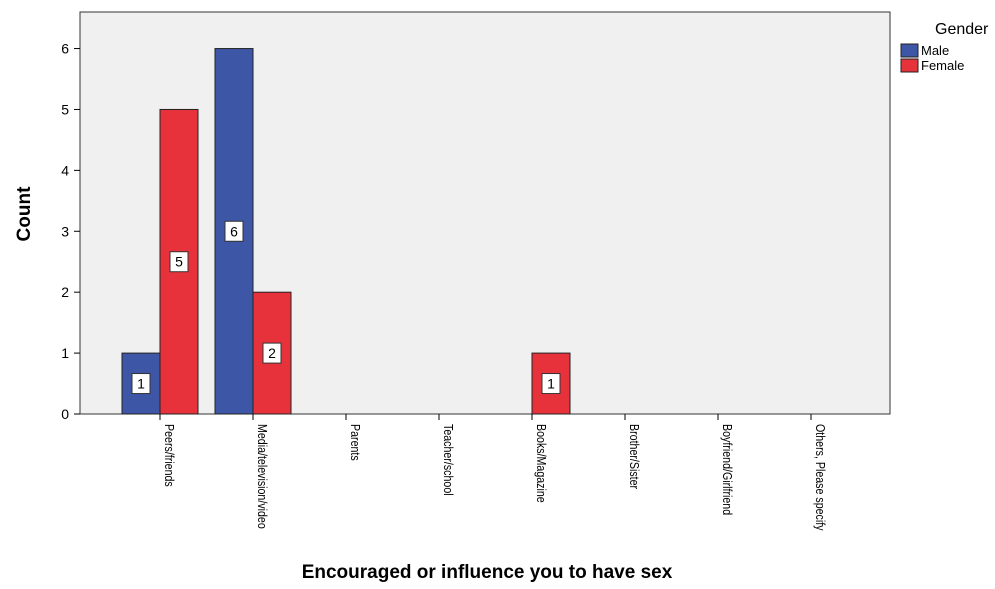  What do you see at coordinates (448, 460) in the screenshot?
I see `x-tick-label: Teacher/school` at bounding box center [448, 460].